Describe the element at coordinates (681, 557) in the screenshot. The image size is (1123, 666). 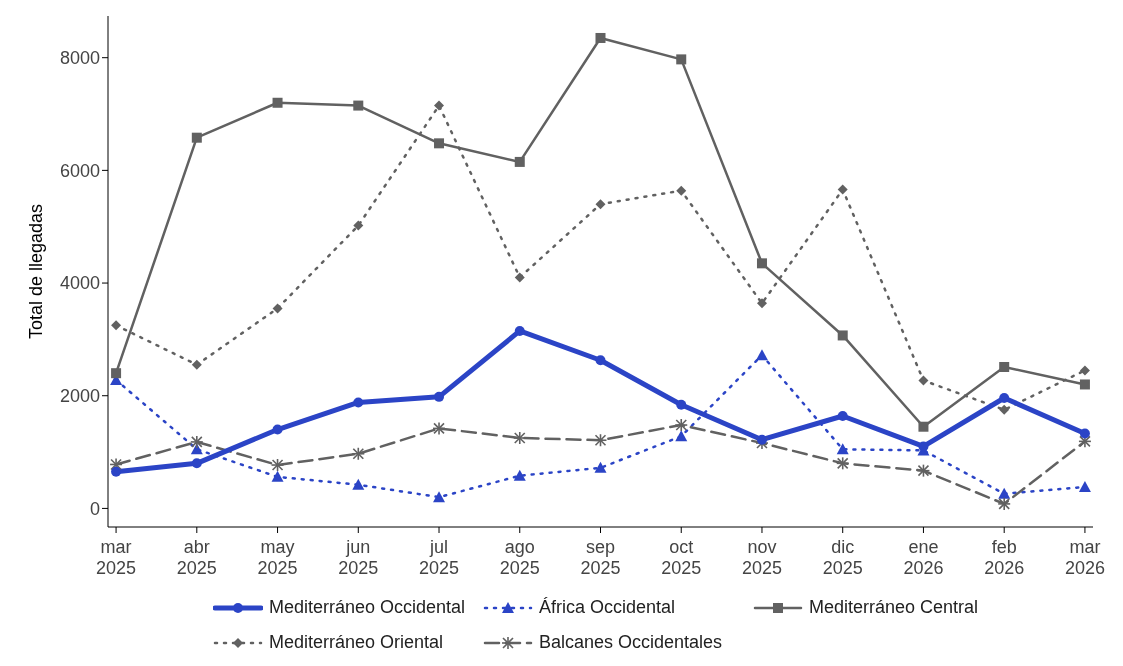
I see `x-tick-label: oct 2025` at that location.